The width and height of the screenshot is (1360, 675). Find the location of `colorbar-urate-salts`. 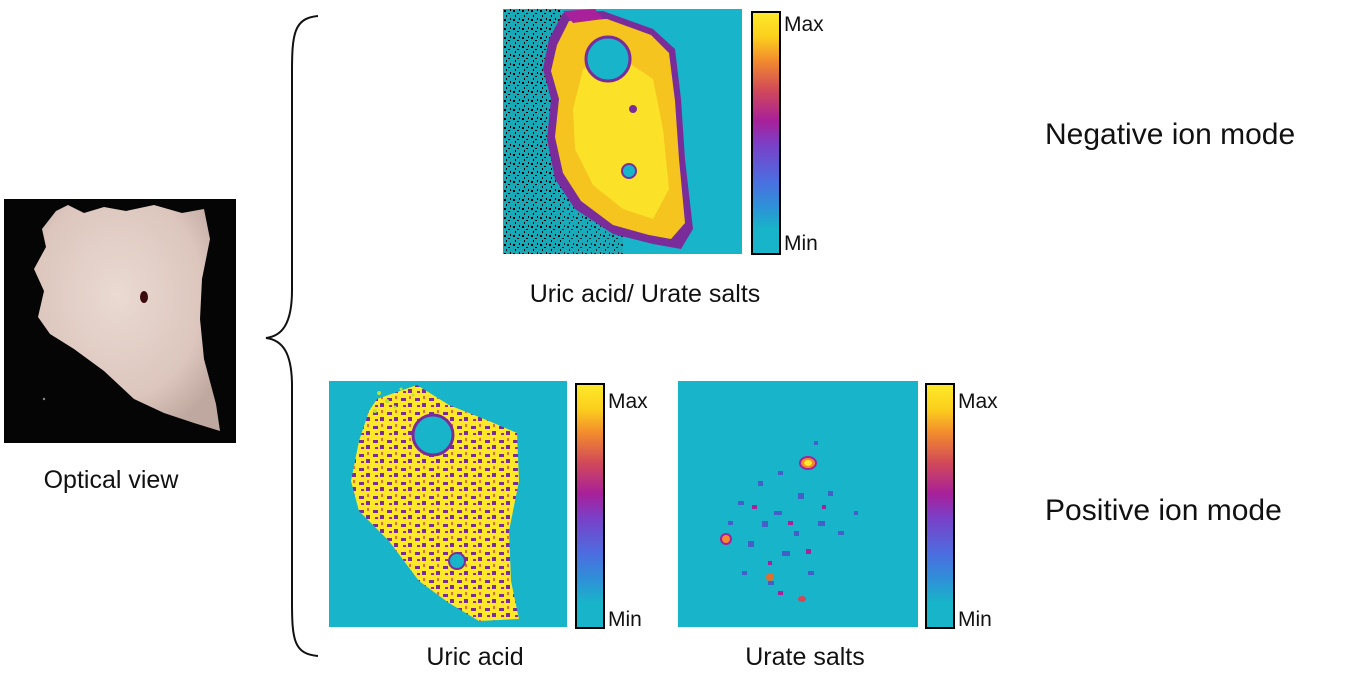

colorbar-urate-salts is located at coordinates (940, 506).